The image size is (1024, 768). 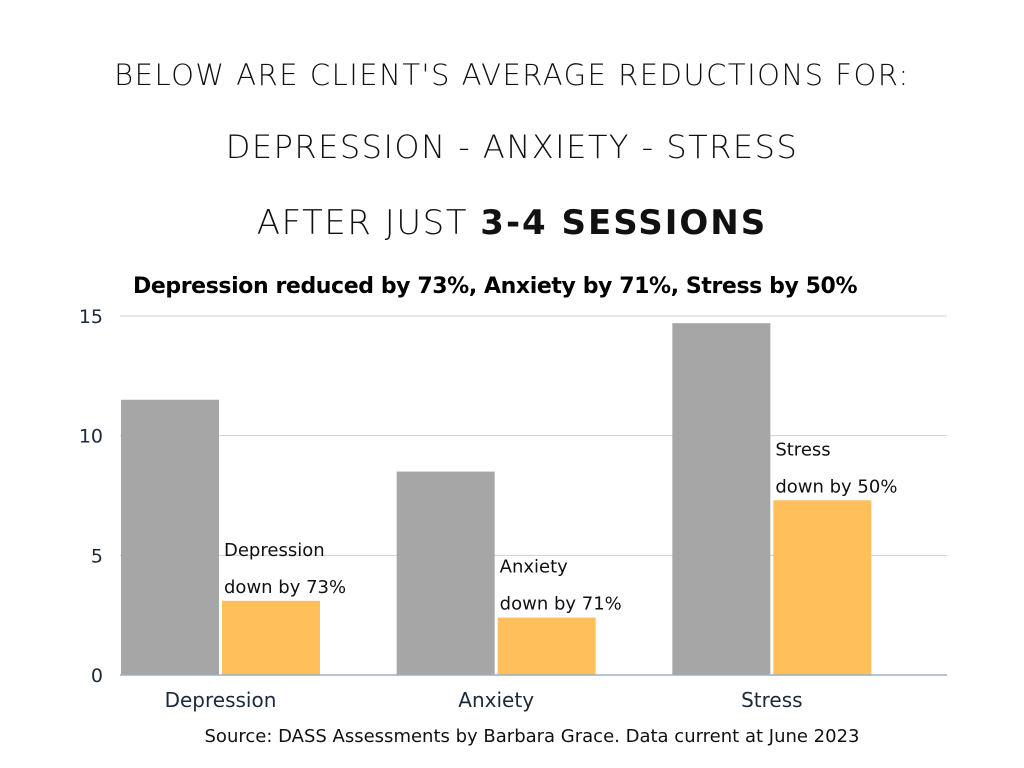 What do you see at coordinates (97, 676) in the screenshot?
I see `y-tick-label: 0` at bounding box center [97, 676].